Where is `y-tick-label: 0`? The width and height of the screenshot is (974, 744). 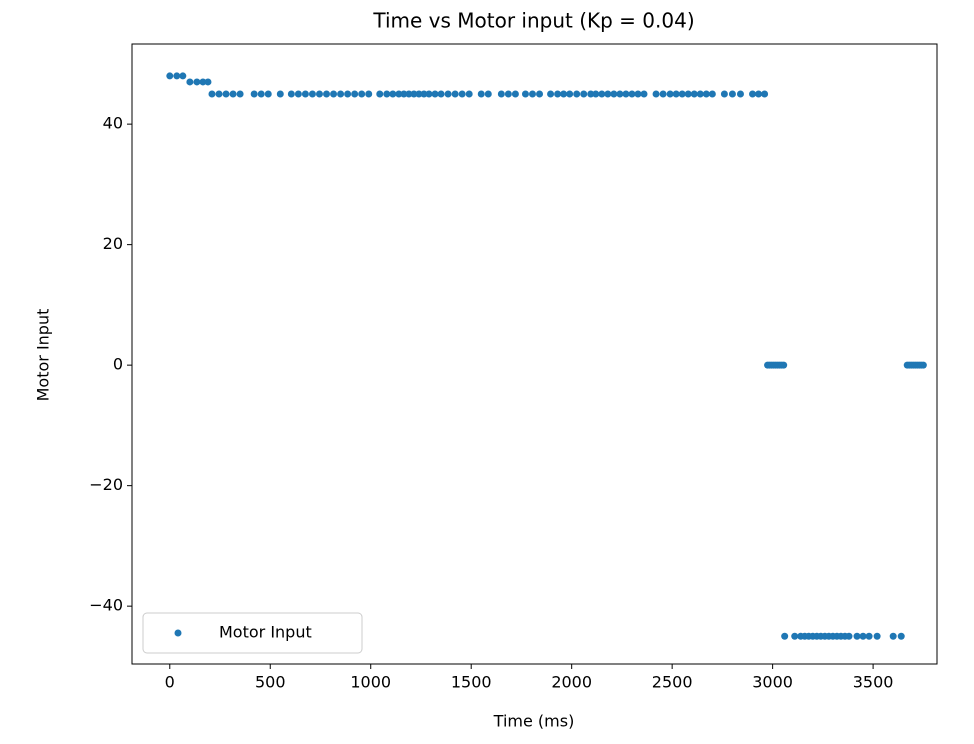 y-tick-label: 0 is located at coordinates (118, 364).